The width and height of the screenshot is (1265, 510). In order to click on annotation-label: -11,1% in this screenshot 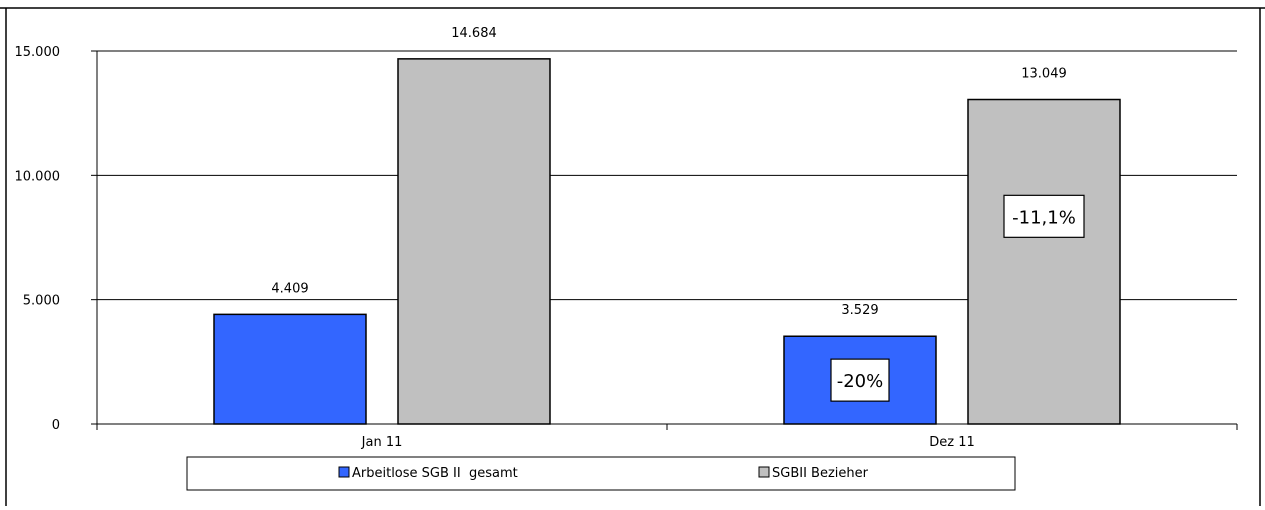, I will do `click(1044, 217)`.